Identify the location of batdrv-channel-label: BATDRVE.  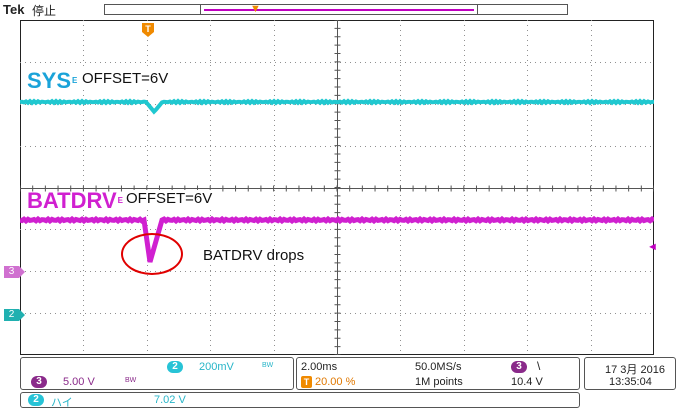
(75, 200).